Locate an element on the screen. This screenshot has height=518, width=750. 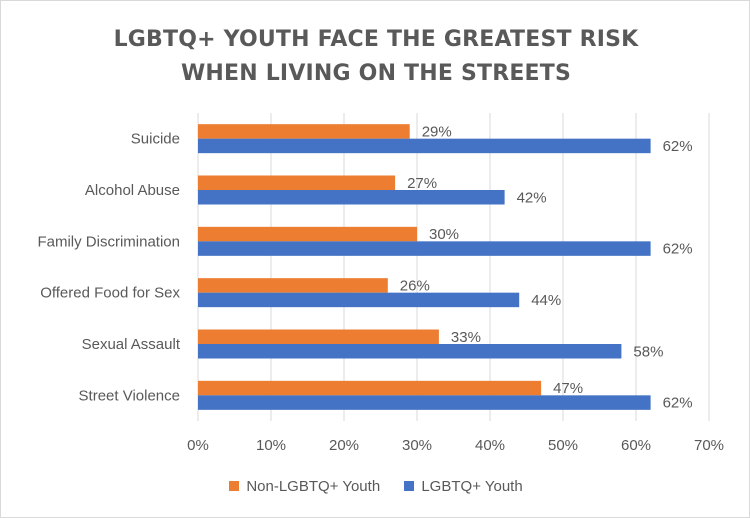
data-label-lgbtq-1: 42% is located at coordinates (532, 197).